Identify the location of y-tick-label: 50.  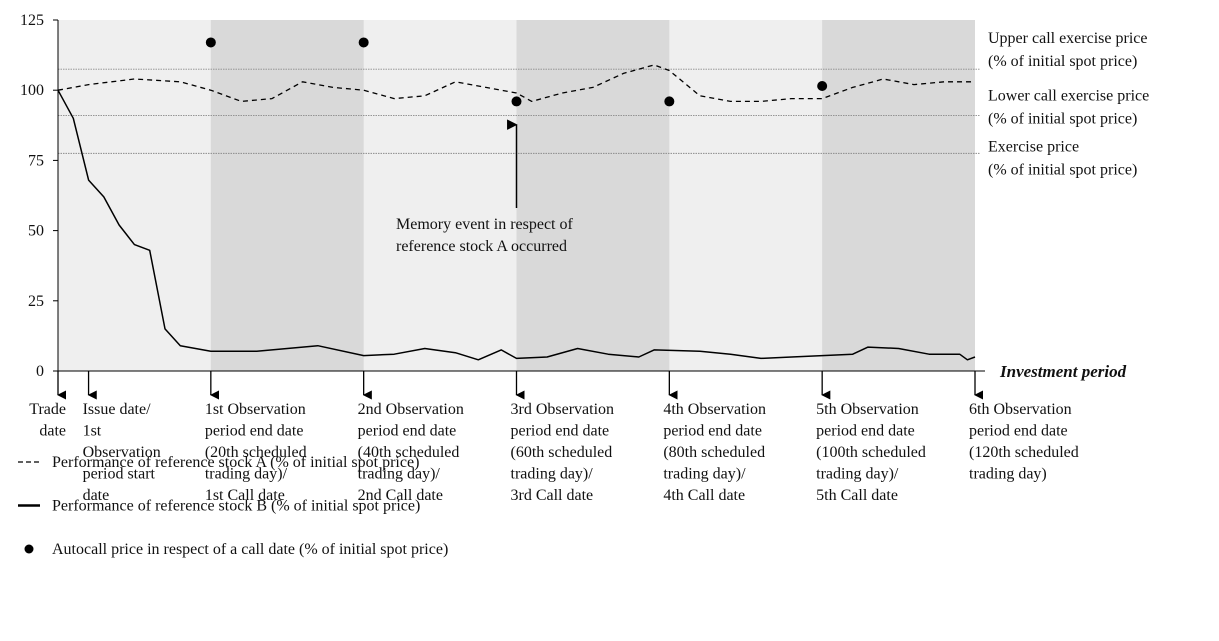
(36, 231).